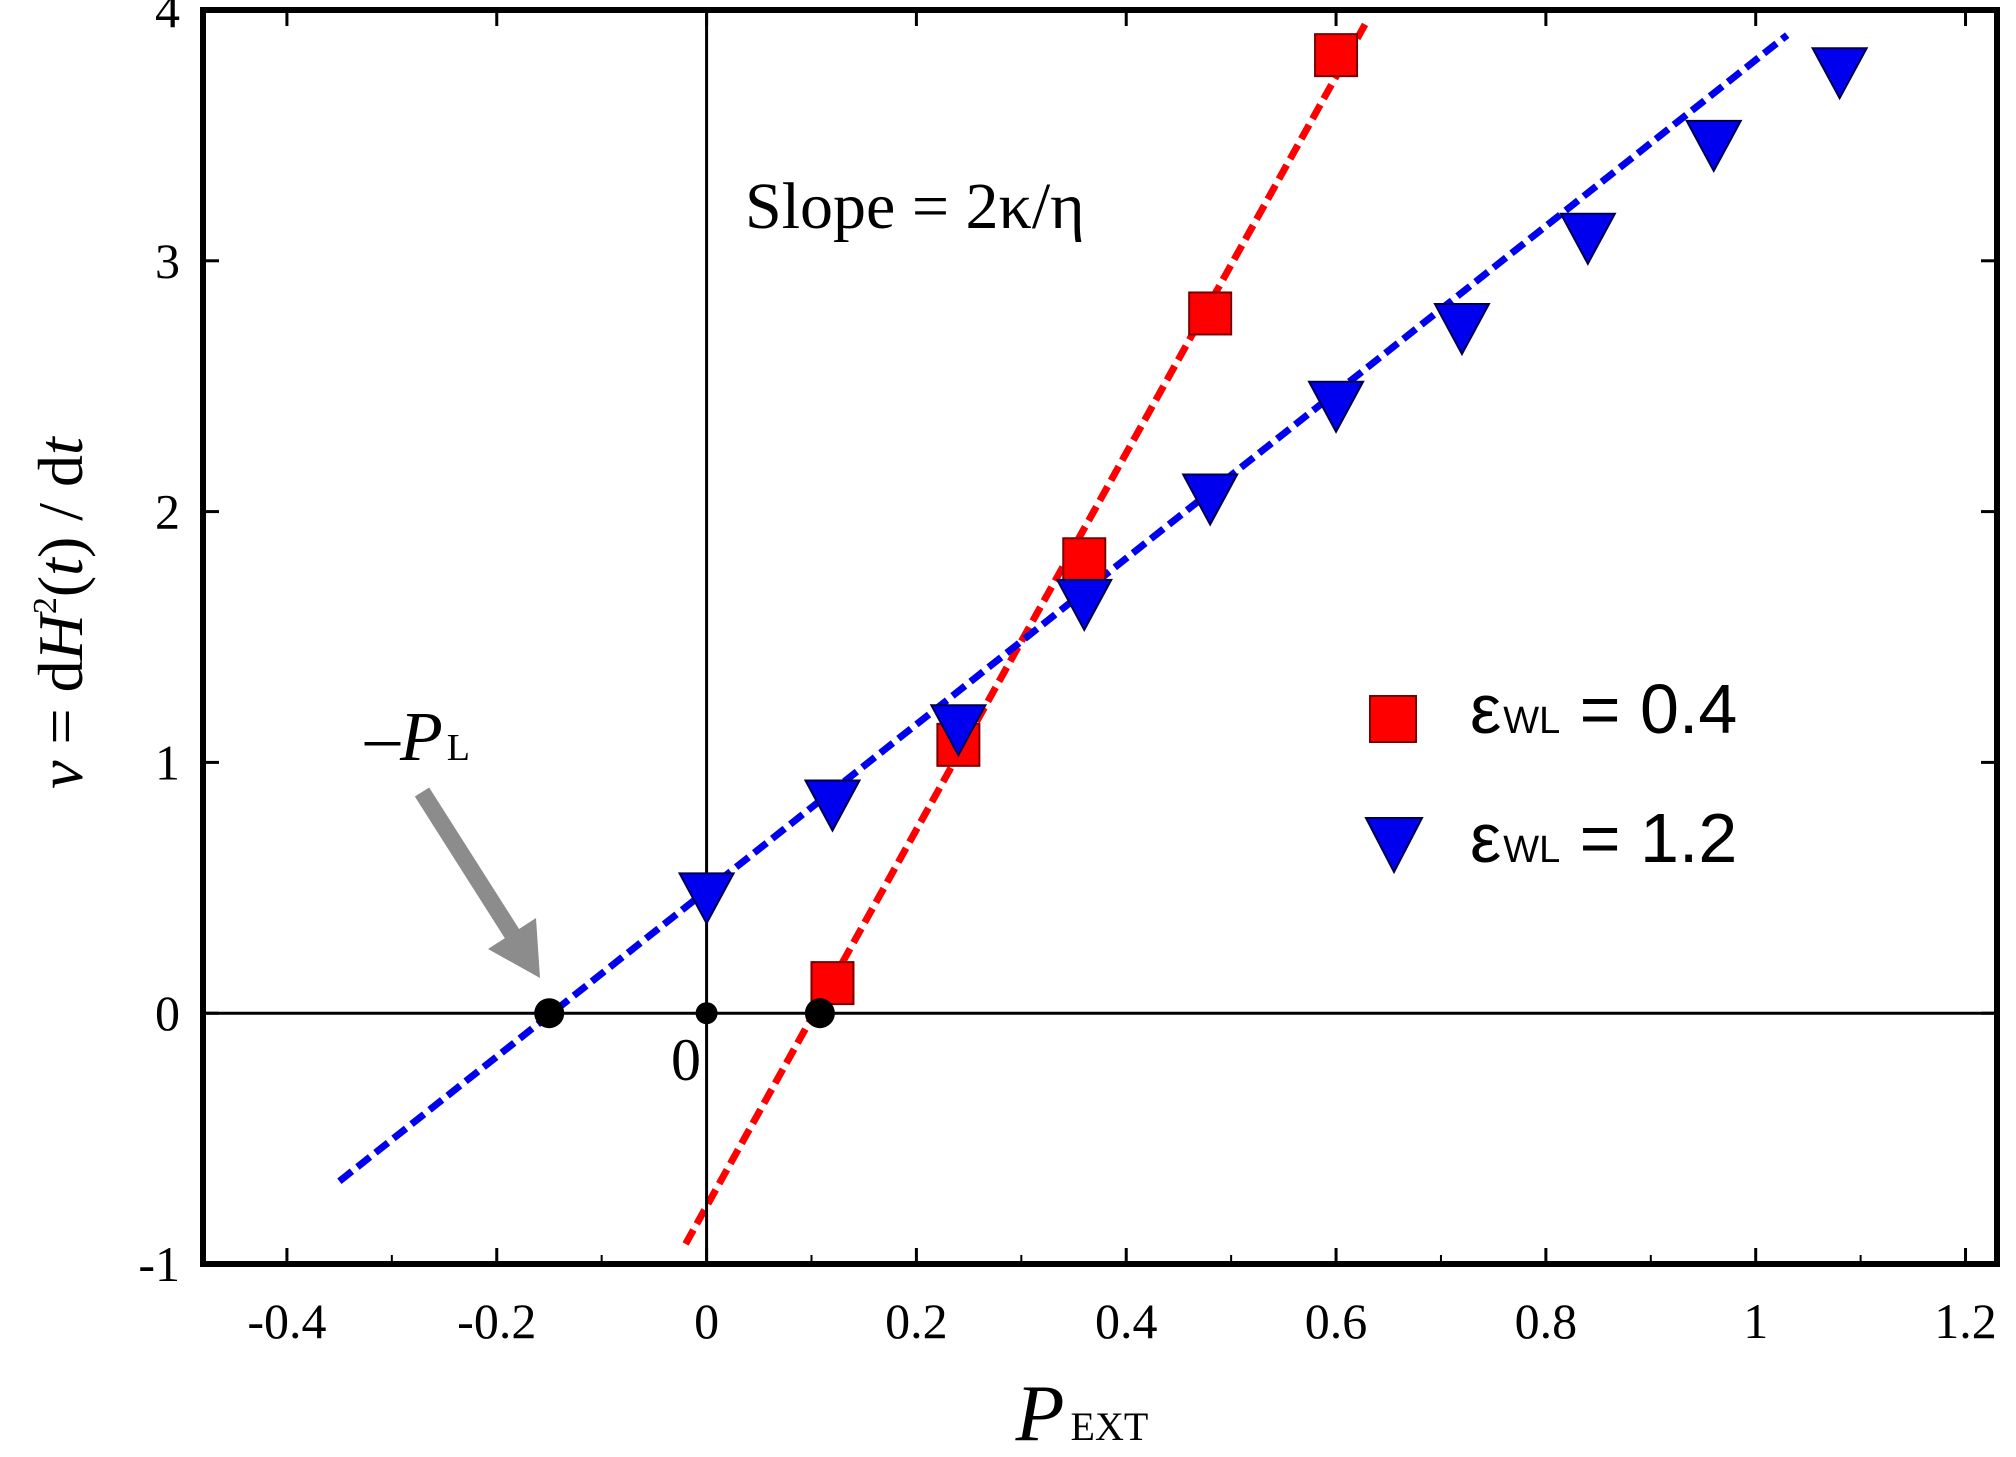  I want to click on legend: εWL = 0.4 εWL = 1.2, so click(1550, 773).